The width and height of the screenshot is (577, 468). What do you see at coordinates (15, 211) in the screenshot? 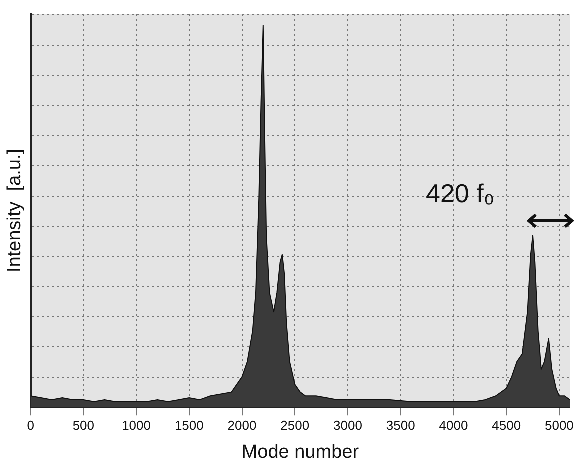
I see `y-axis-title: Intensity [a.u.]` at bounding box center [15, 211].